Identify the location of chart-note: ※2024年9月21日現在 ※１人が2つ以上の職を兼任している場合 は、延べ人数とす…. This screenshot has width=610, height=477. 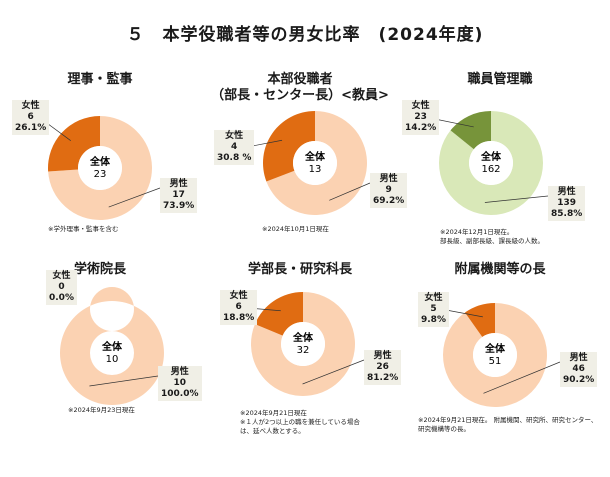
(300, 422).